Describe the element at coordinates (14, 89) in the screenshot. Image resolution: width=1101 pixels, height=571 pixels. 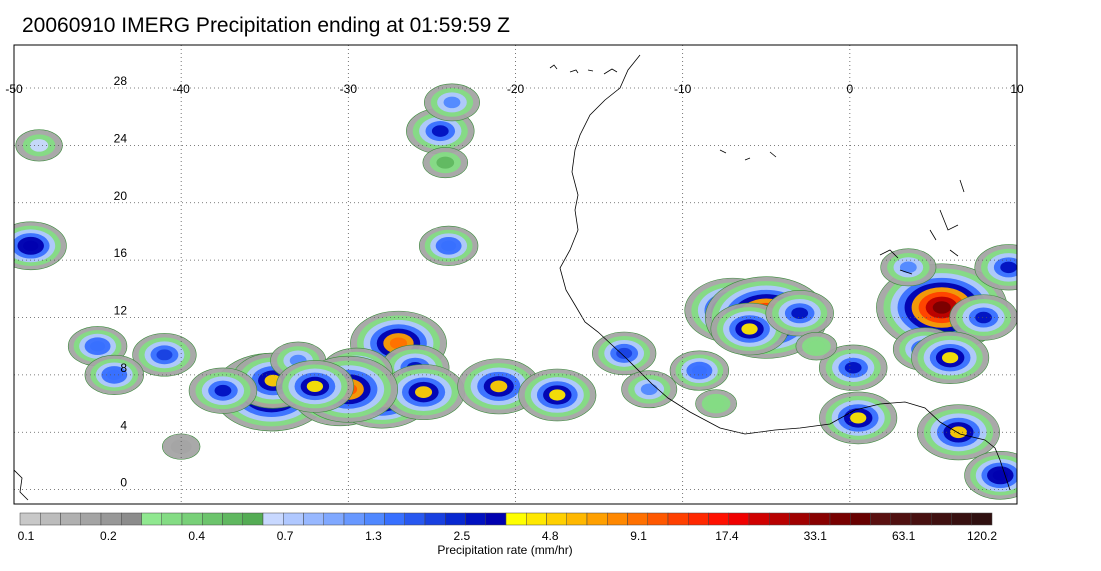
I see `lon-tick-label: -50` at that location.